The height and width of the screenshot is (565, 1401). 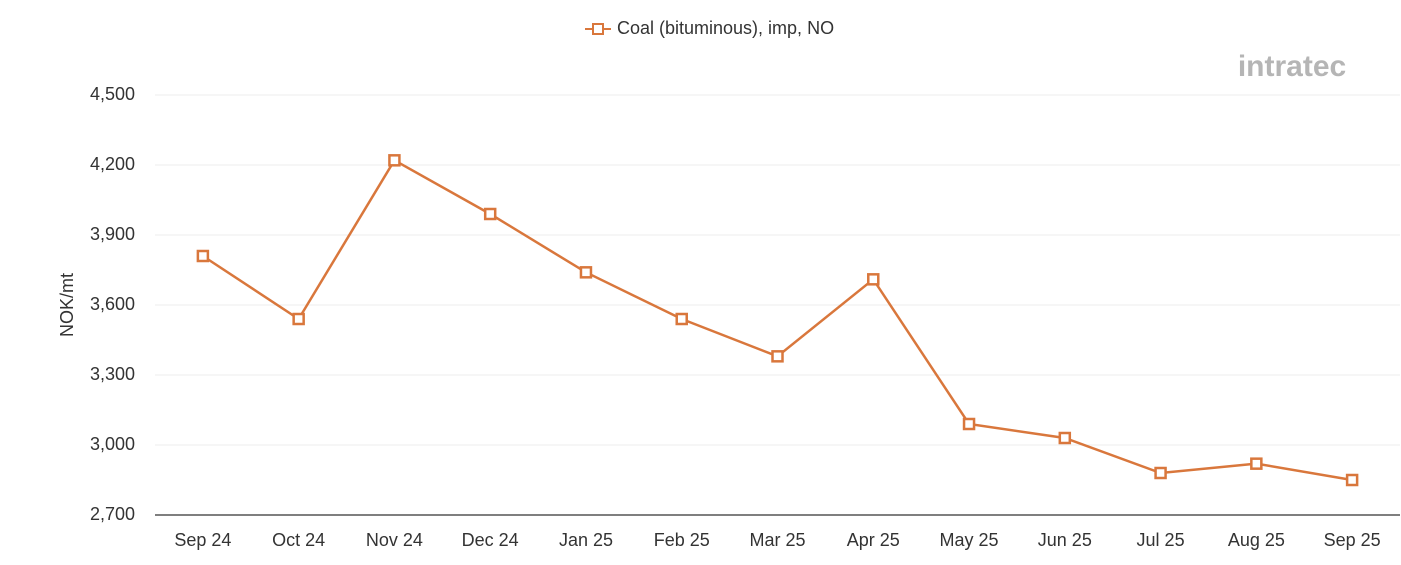 What do you see at coordinates (112, 304) in the screenshot?
I see `y-tick-label: 3,600` at bounding box center [112, 304].